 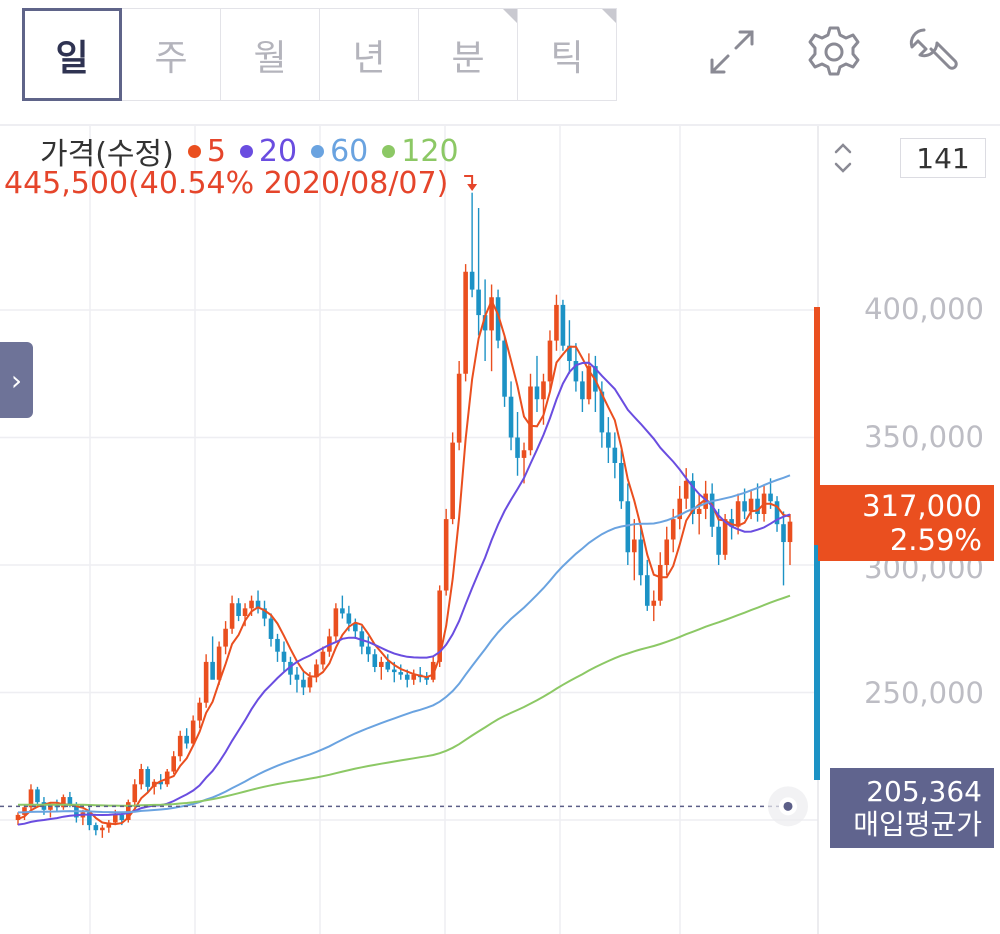 I want to click on chevron-right-icon: ›, so click(x=16, y=380).